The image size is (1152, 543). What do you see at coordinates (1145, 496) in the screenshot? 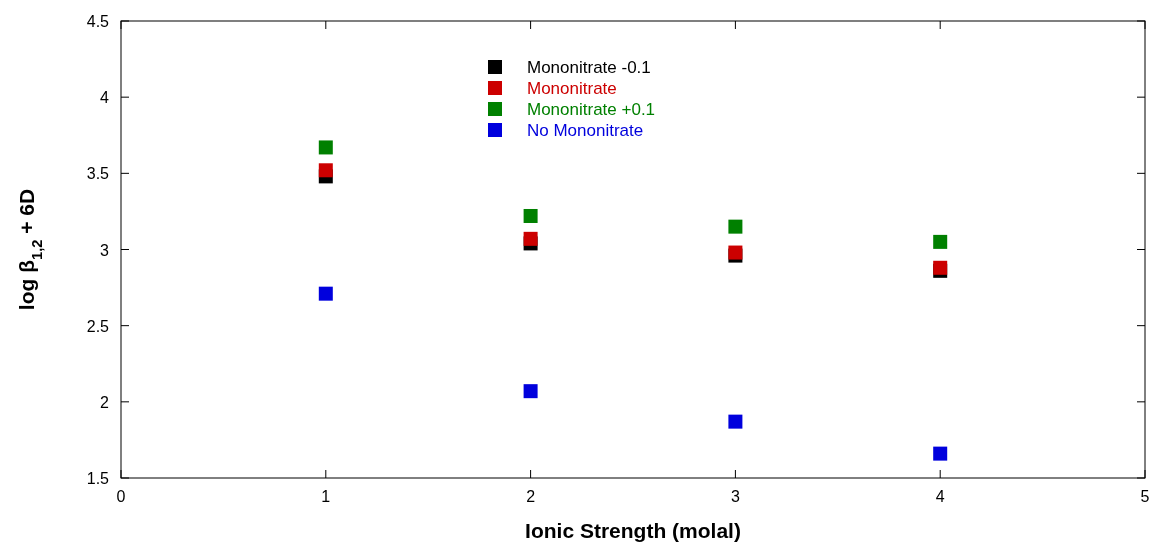
I see `x-tick-label: 5` at bounding box center [1145, 496].